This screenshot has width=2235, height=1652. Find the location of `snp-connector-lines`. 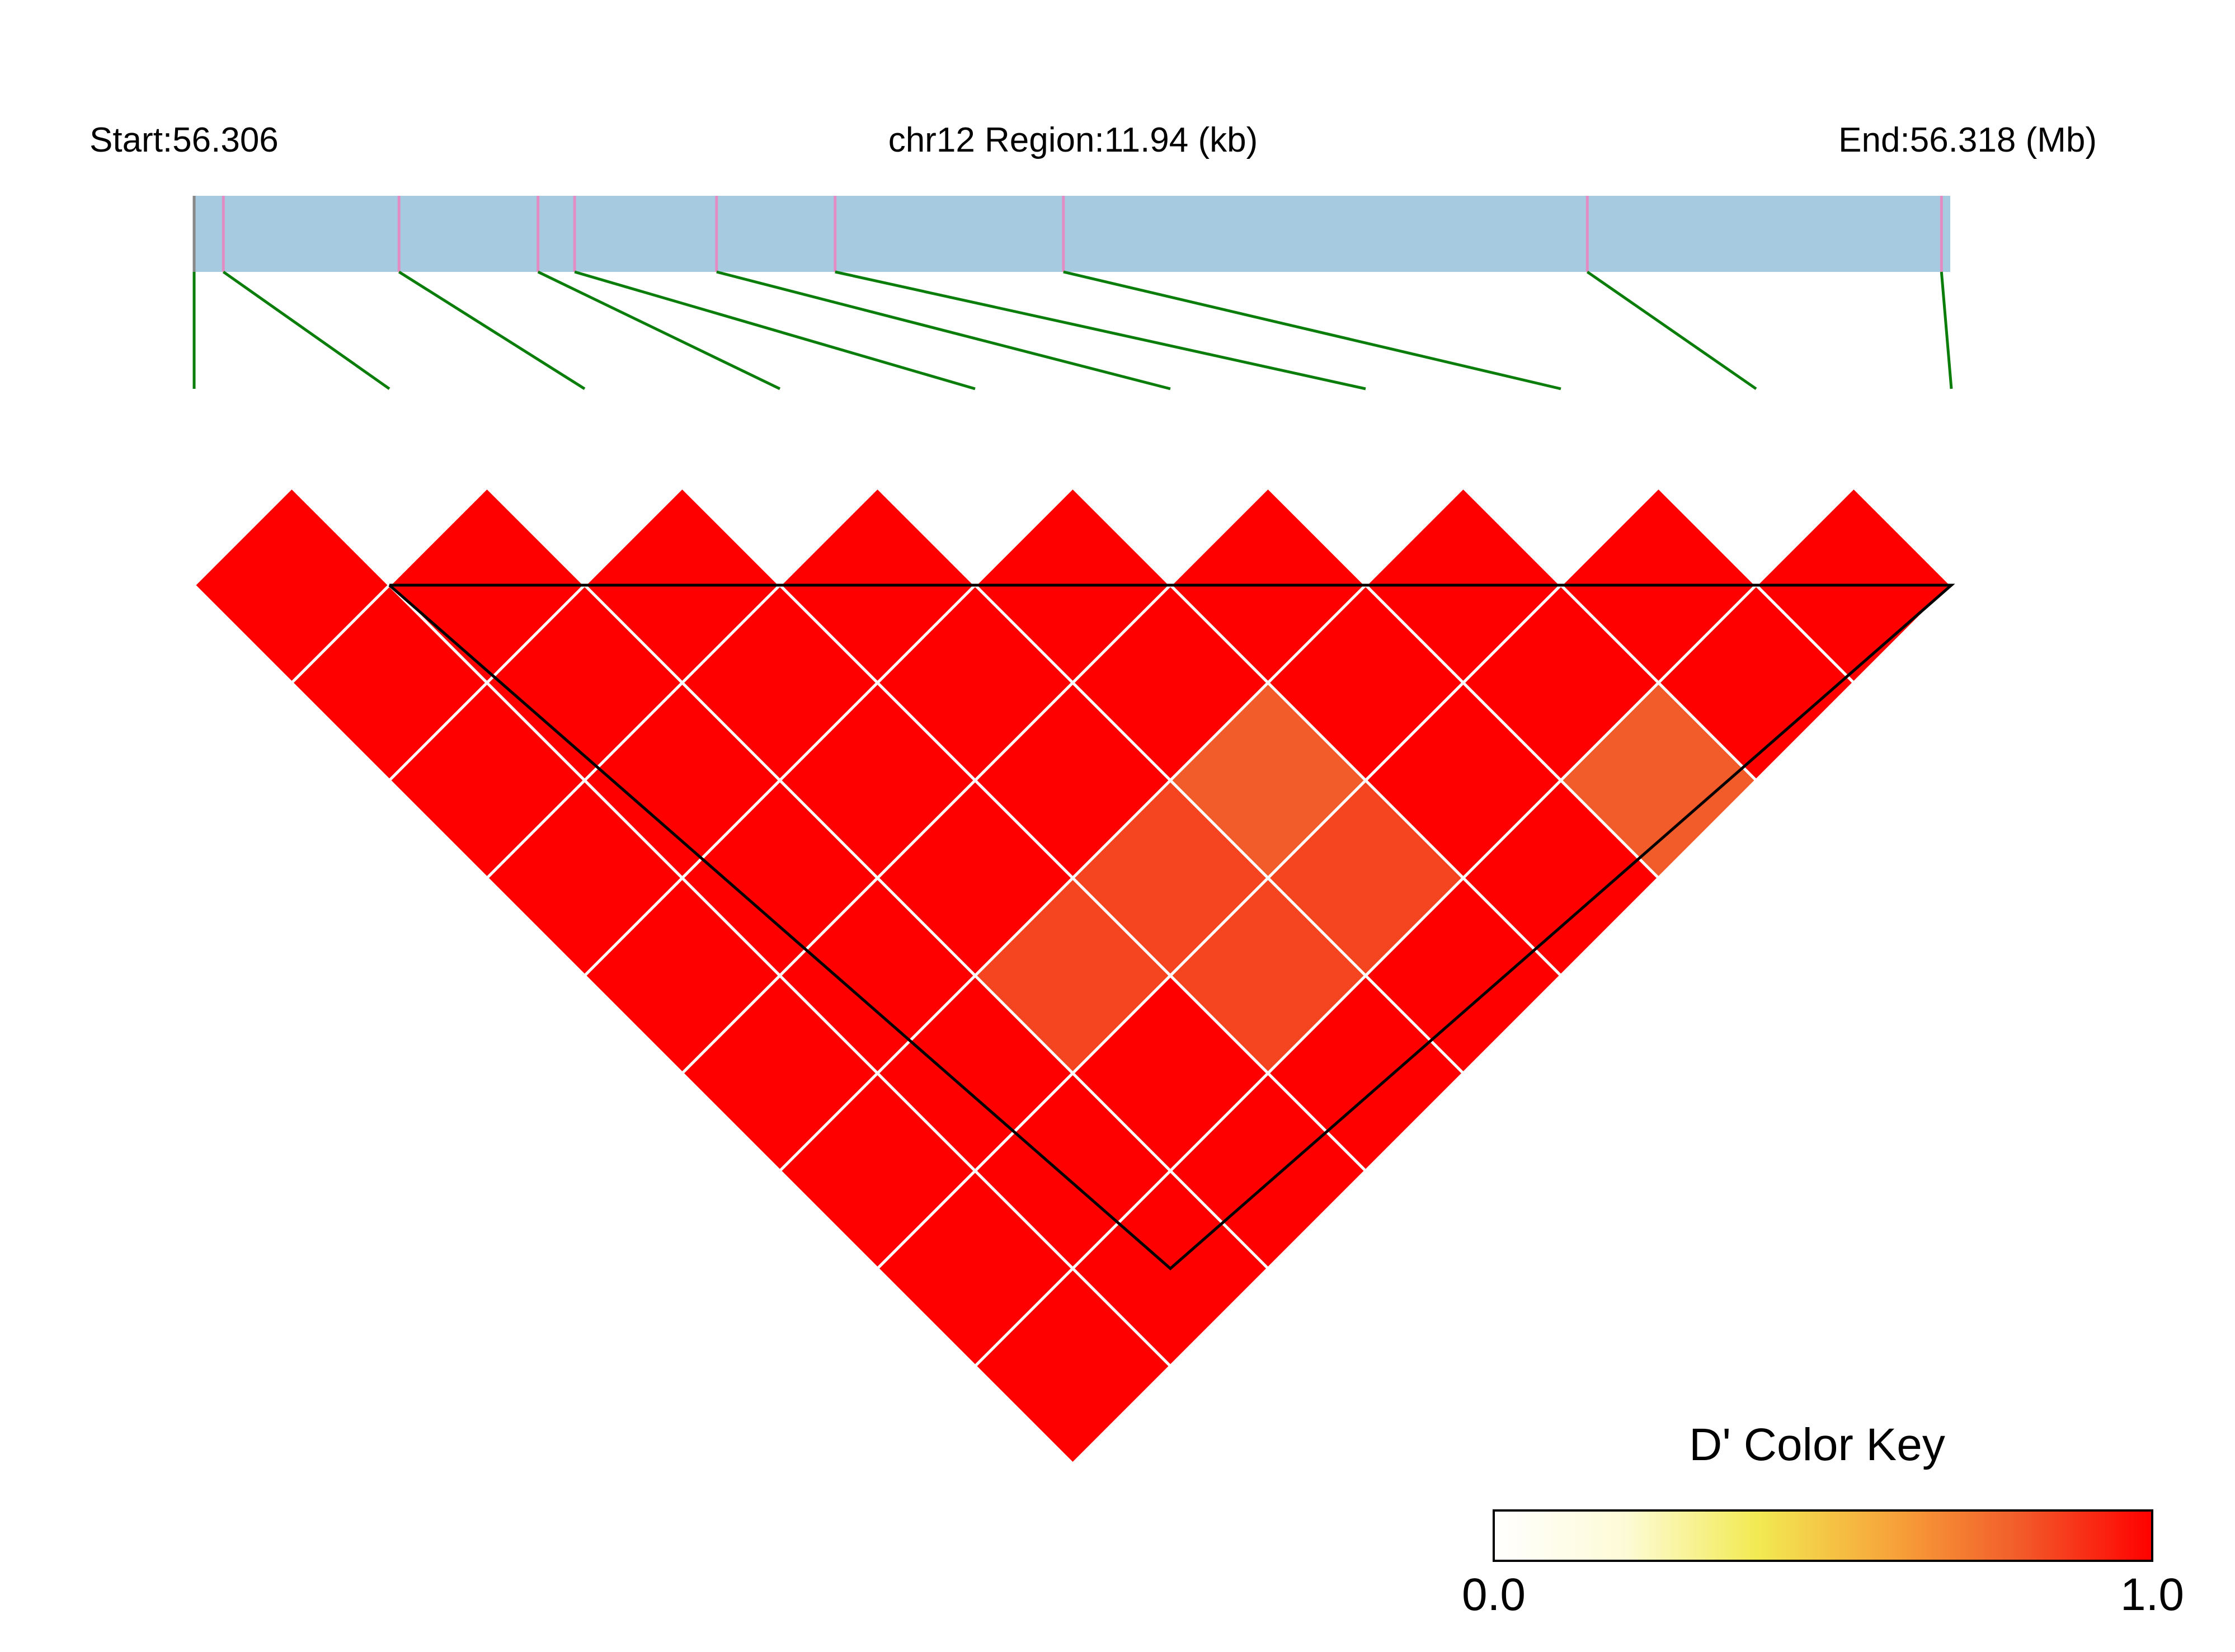

snp-connector-lines is located at coordinates (1072, 330).